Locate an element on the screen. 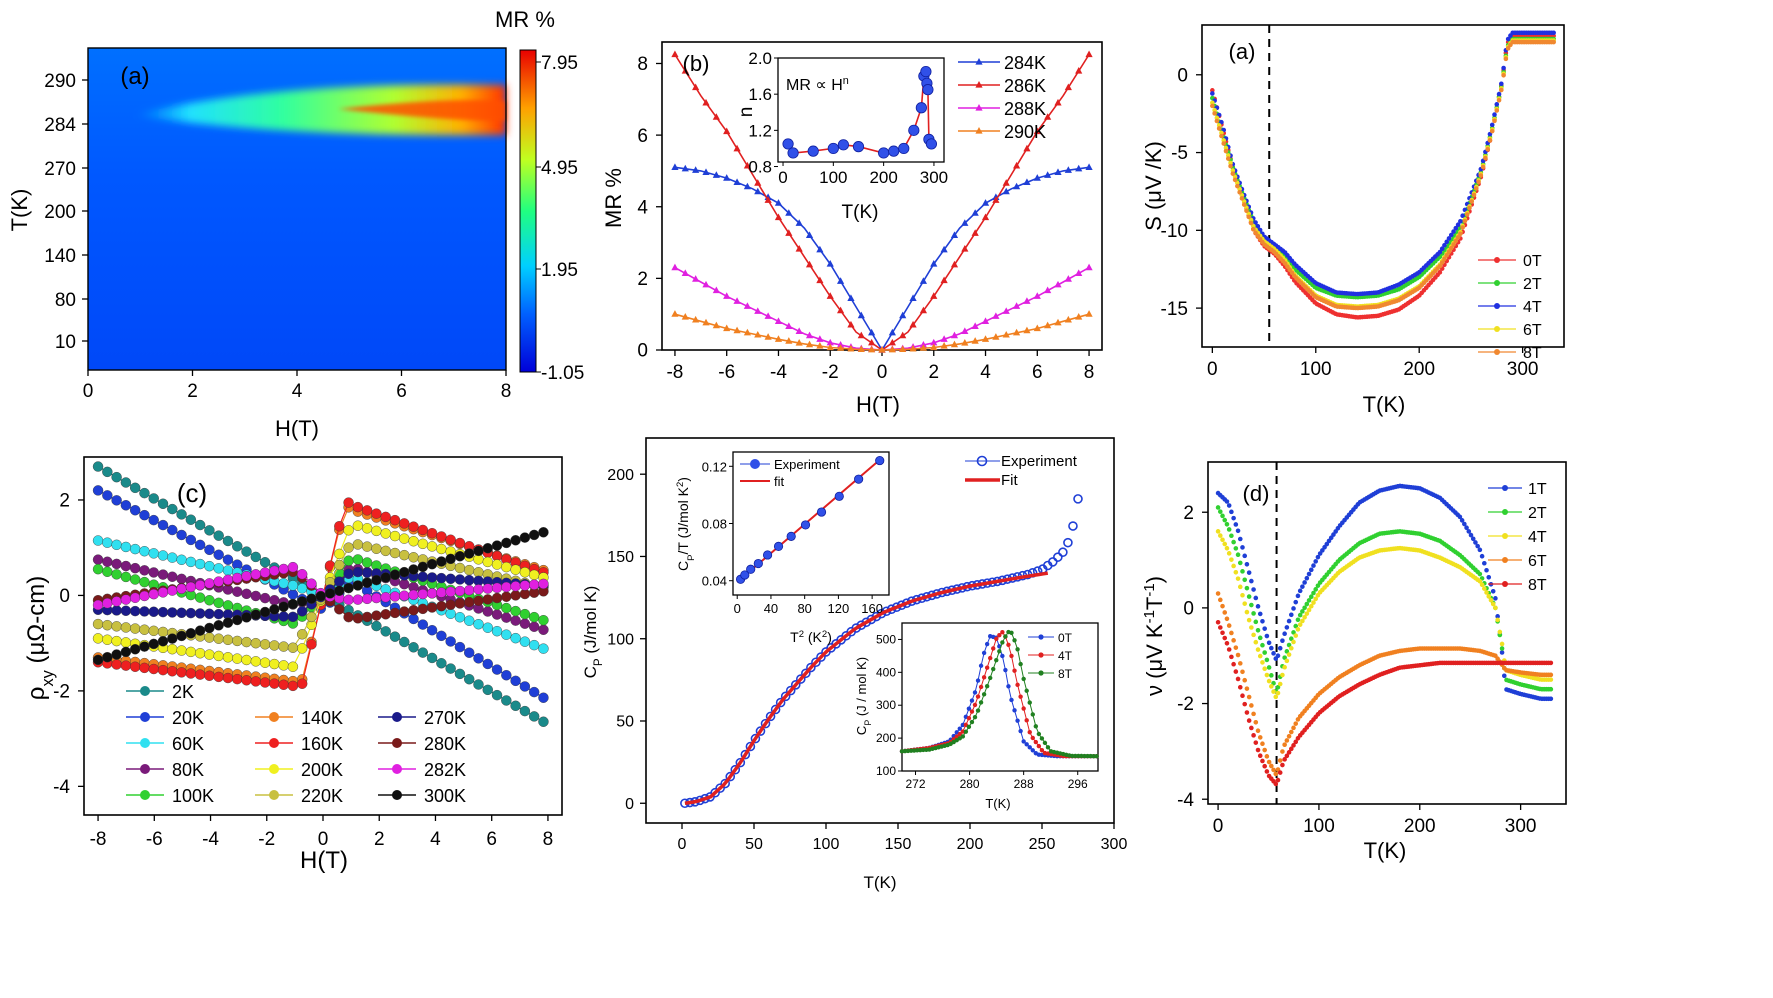  mr-xtick-label: 6 is located at coordinates (1037, 372).